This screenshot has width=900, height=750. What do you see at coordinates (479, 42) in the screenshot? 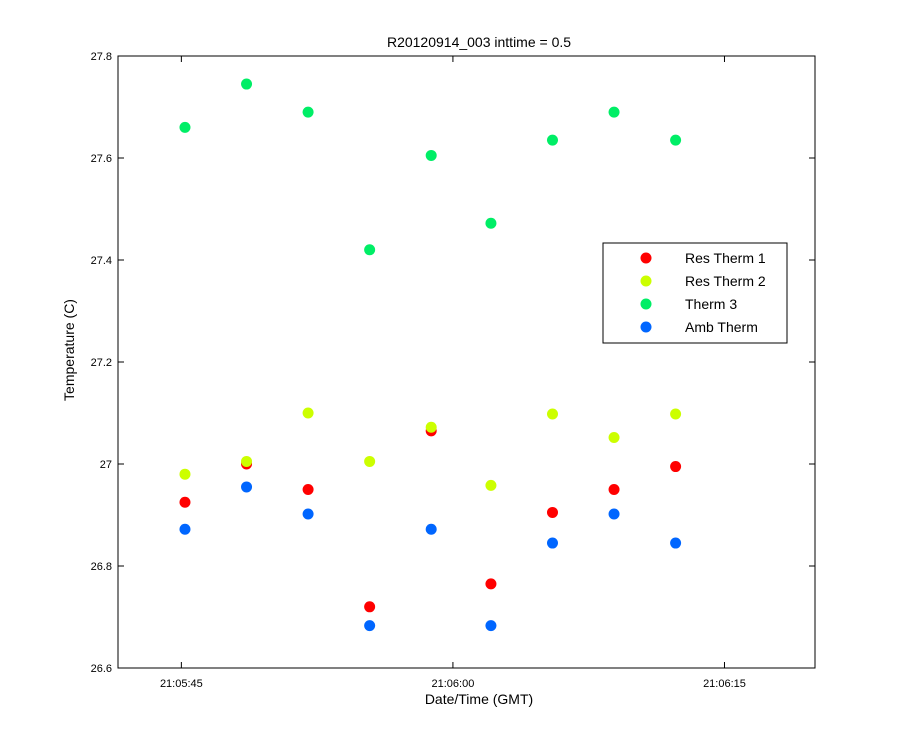
I see `chart-title: R20120914_003 inttime = 0.5` at bounding box center [479, 42].